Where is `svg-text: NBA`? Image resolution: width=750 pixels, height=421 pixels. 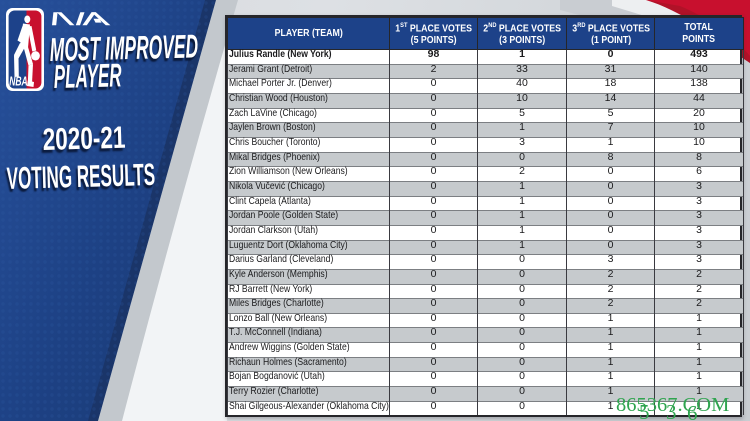 svg-text: NBA is located at coordinates (18, 81).